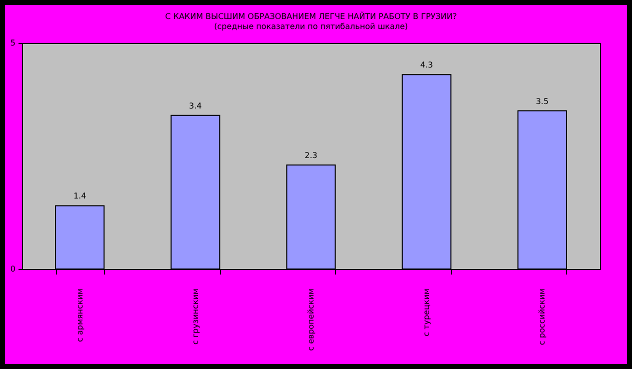 This screenshot has height=369, width=632. I want to click on x-tick-label: с европейским, so click(311, 319).